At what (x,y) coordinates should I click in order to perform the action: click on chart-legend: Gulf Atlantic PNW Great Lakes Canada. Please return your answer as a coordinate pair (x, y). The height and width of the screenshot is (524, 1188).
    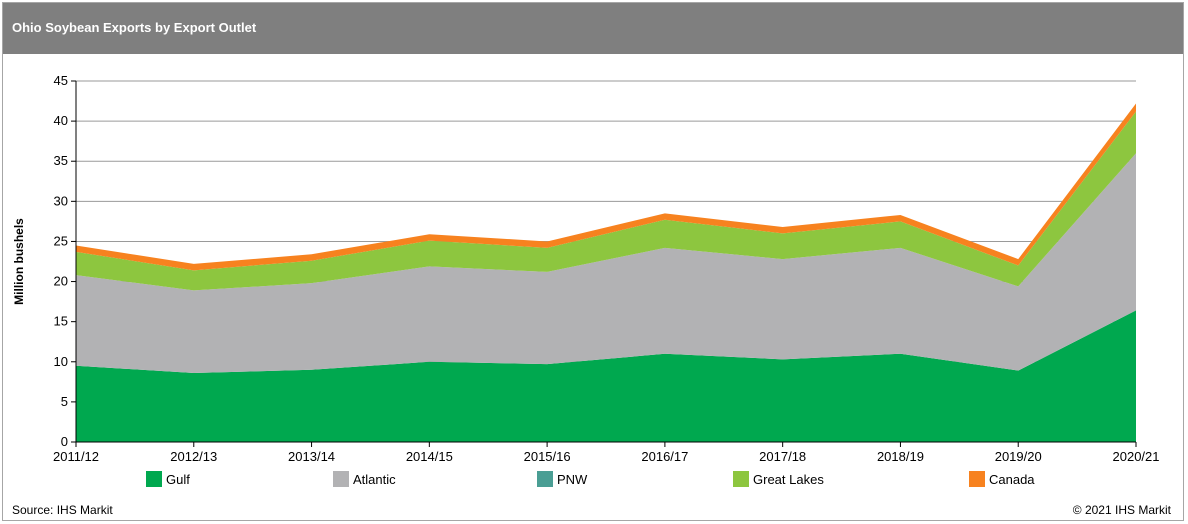
    Looking at the image, I should click on (593, 480).